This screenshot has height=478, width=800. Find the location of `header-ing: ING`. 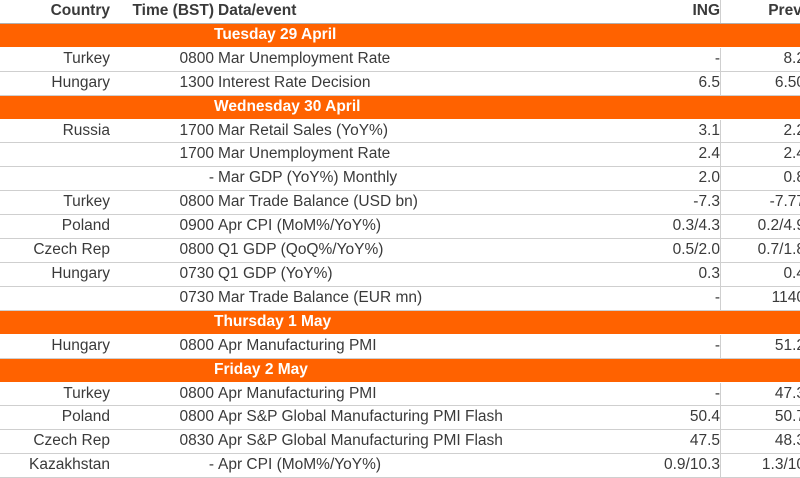

header-ing: ING is located at coordinates (664, 11).